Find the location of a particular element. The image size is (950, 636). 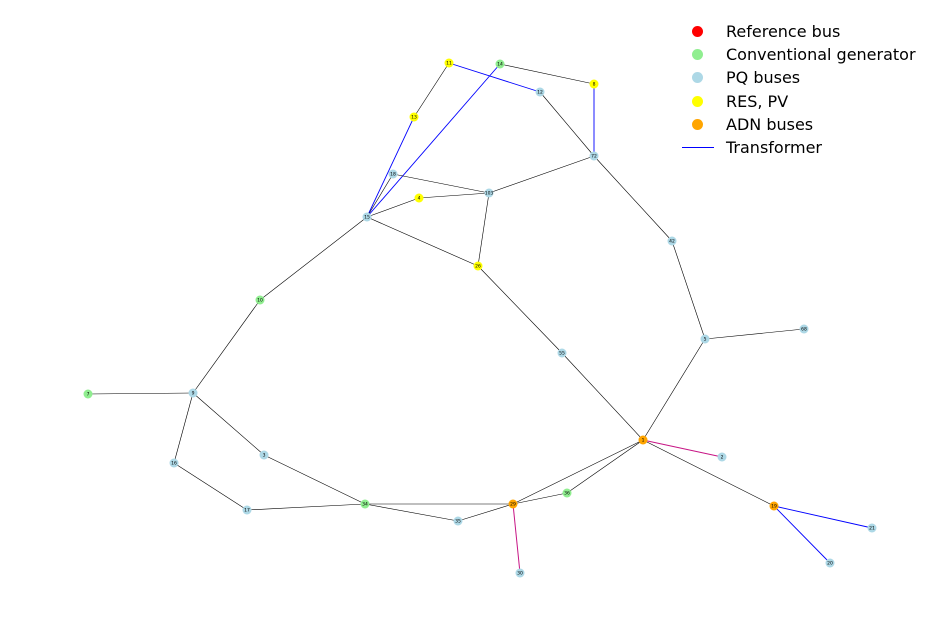

reference-bus-dot-icon is located at coordinates (697, 32).